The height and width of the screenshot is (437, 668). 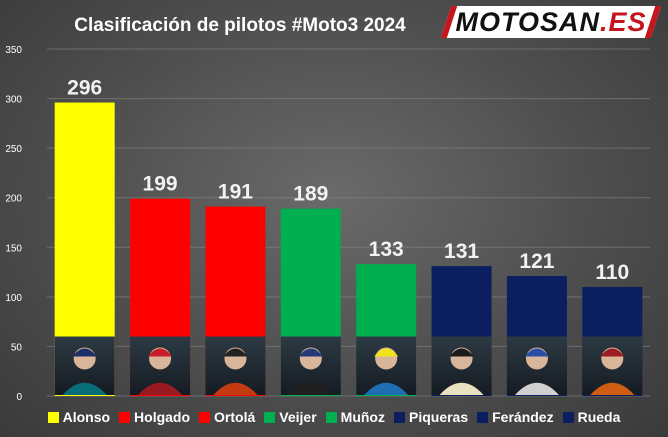 What do you see at coordinates (13, 248) in the screenshot?
I see `y-tick-label: 150` at bounding box center [13, 248].